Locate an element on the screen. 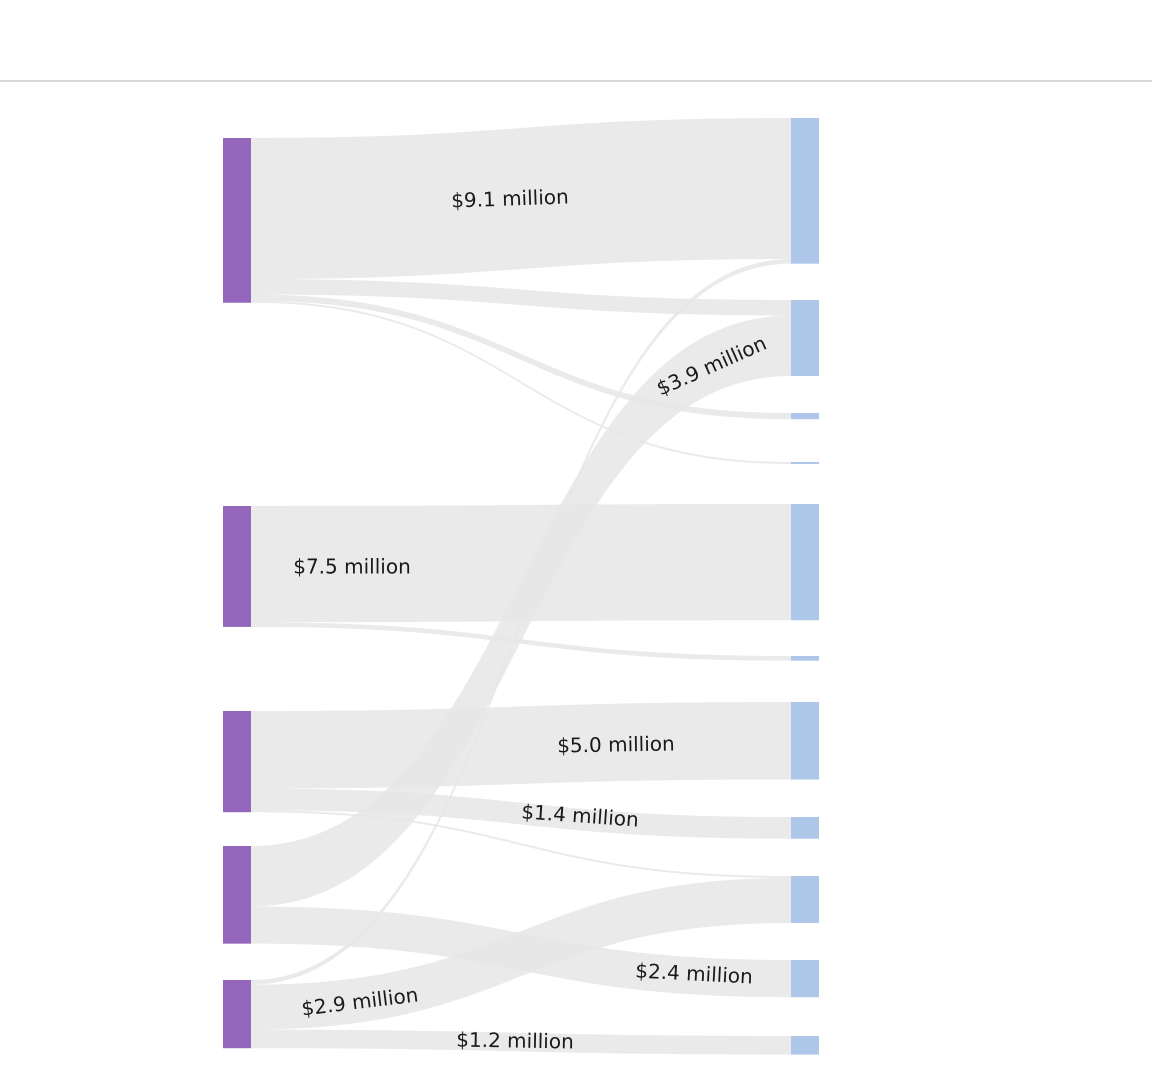 The width and height of the screenshot is (1152, 1092). source-node-S3 is located at coordinates (237, 762).